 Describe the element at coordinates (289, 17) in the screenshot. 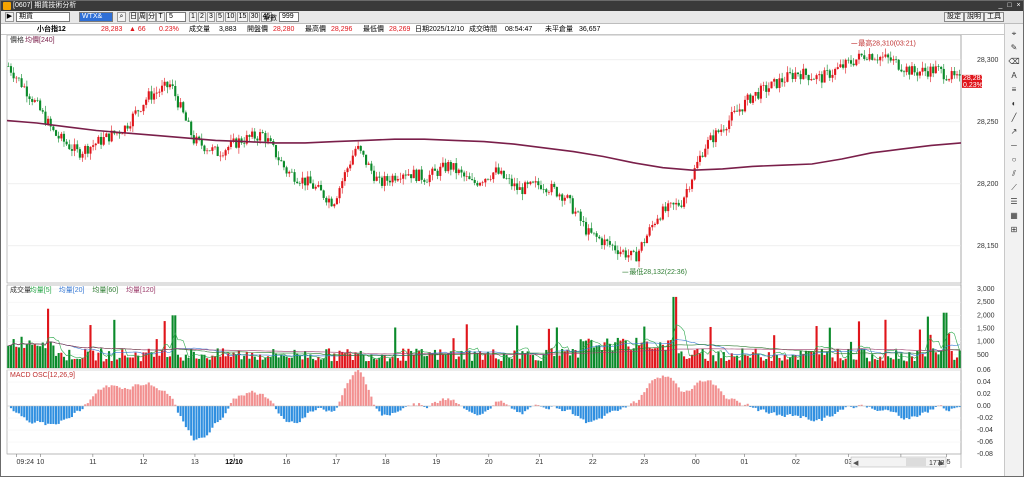

I see `bars-input: 999` at that location.